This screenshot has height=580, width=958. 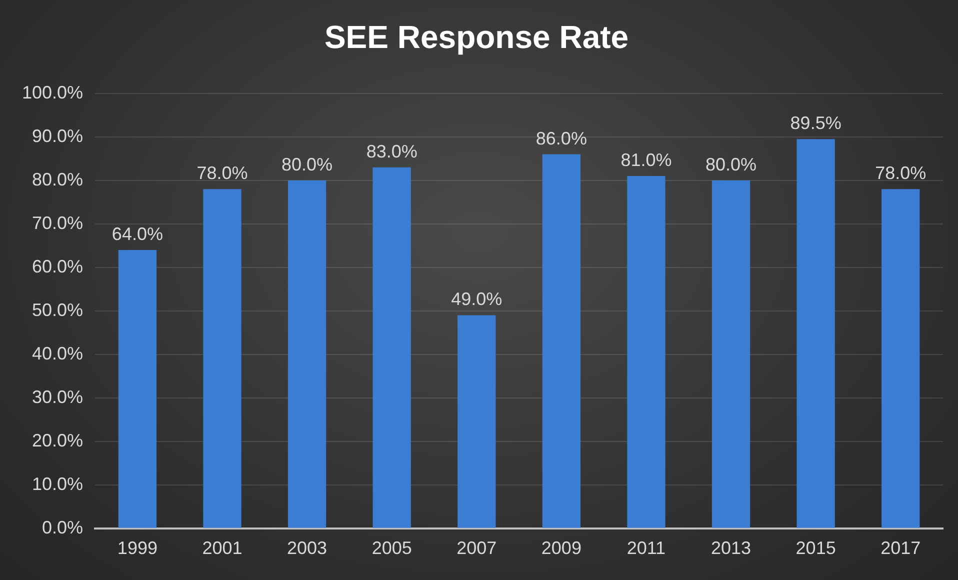 What do you see at coordinates (58, 440) in the screenshot?
I see `y-tick-label: 20.0%` at bounding box center [58, 440].